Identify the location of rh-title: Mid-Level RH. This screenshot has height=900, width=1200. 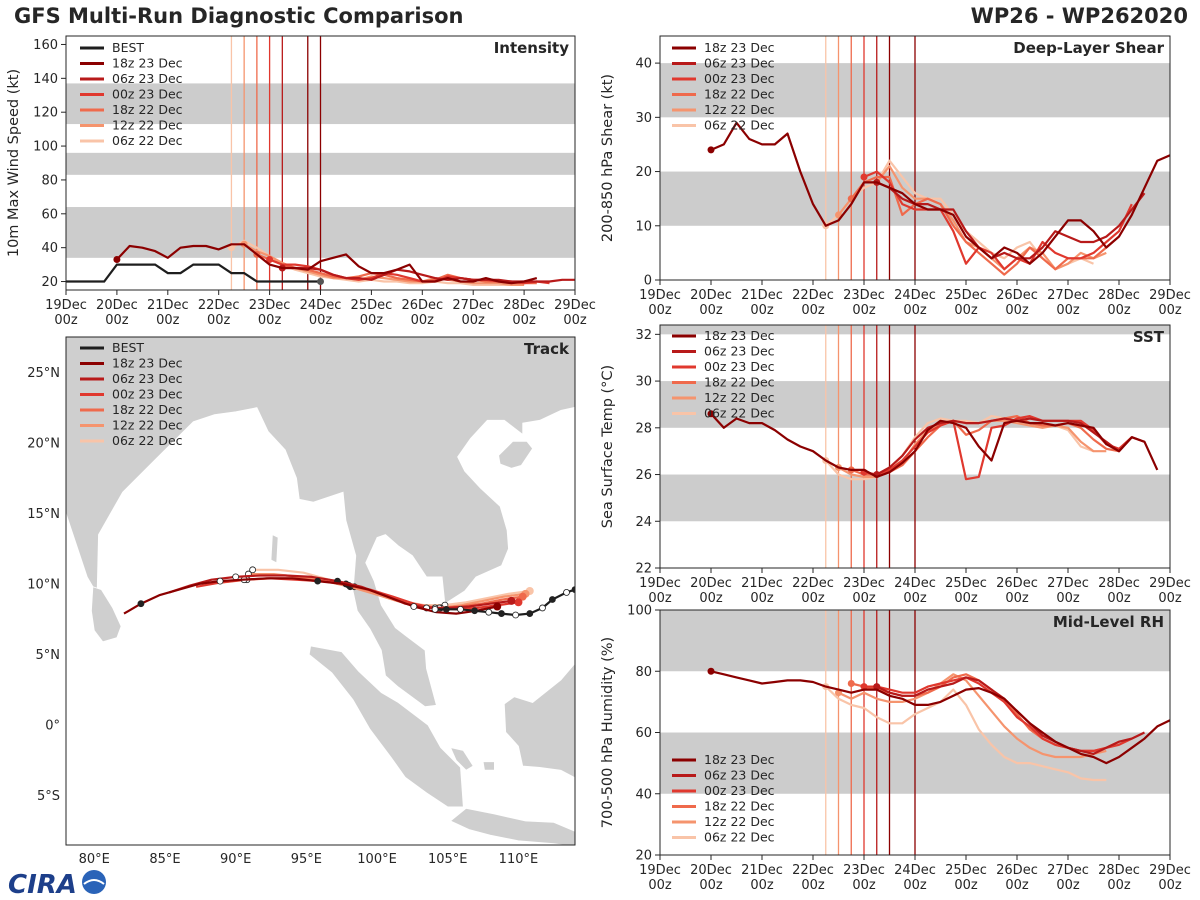
(1108, 622).